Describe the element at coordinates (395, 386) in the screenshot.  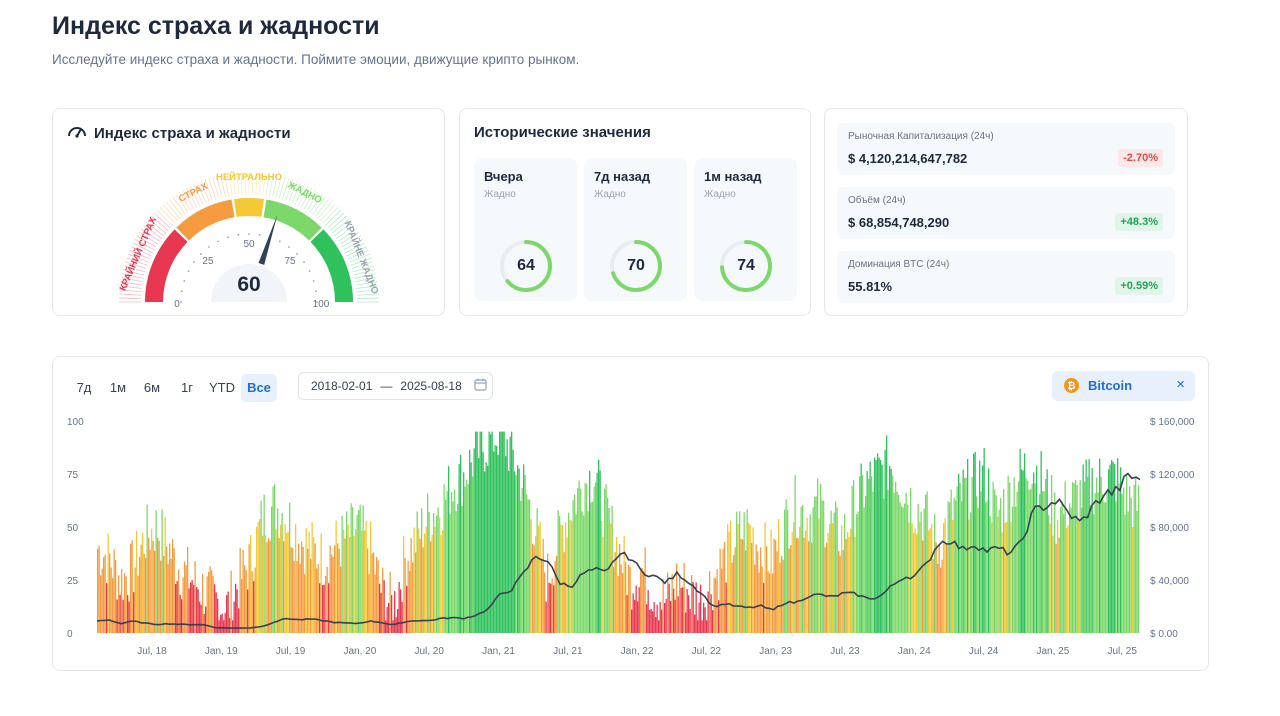
I see `date-range-picker: 2018-02-01 — 2025-08-18` at that location.